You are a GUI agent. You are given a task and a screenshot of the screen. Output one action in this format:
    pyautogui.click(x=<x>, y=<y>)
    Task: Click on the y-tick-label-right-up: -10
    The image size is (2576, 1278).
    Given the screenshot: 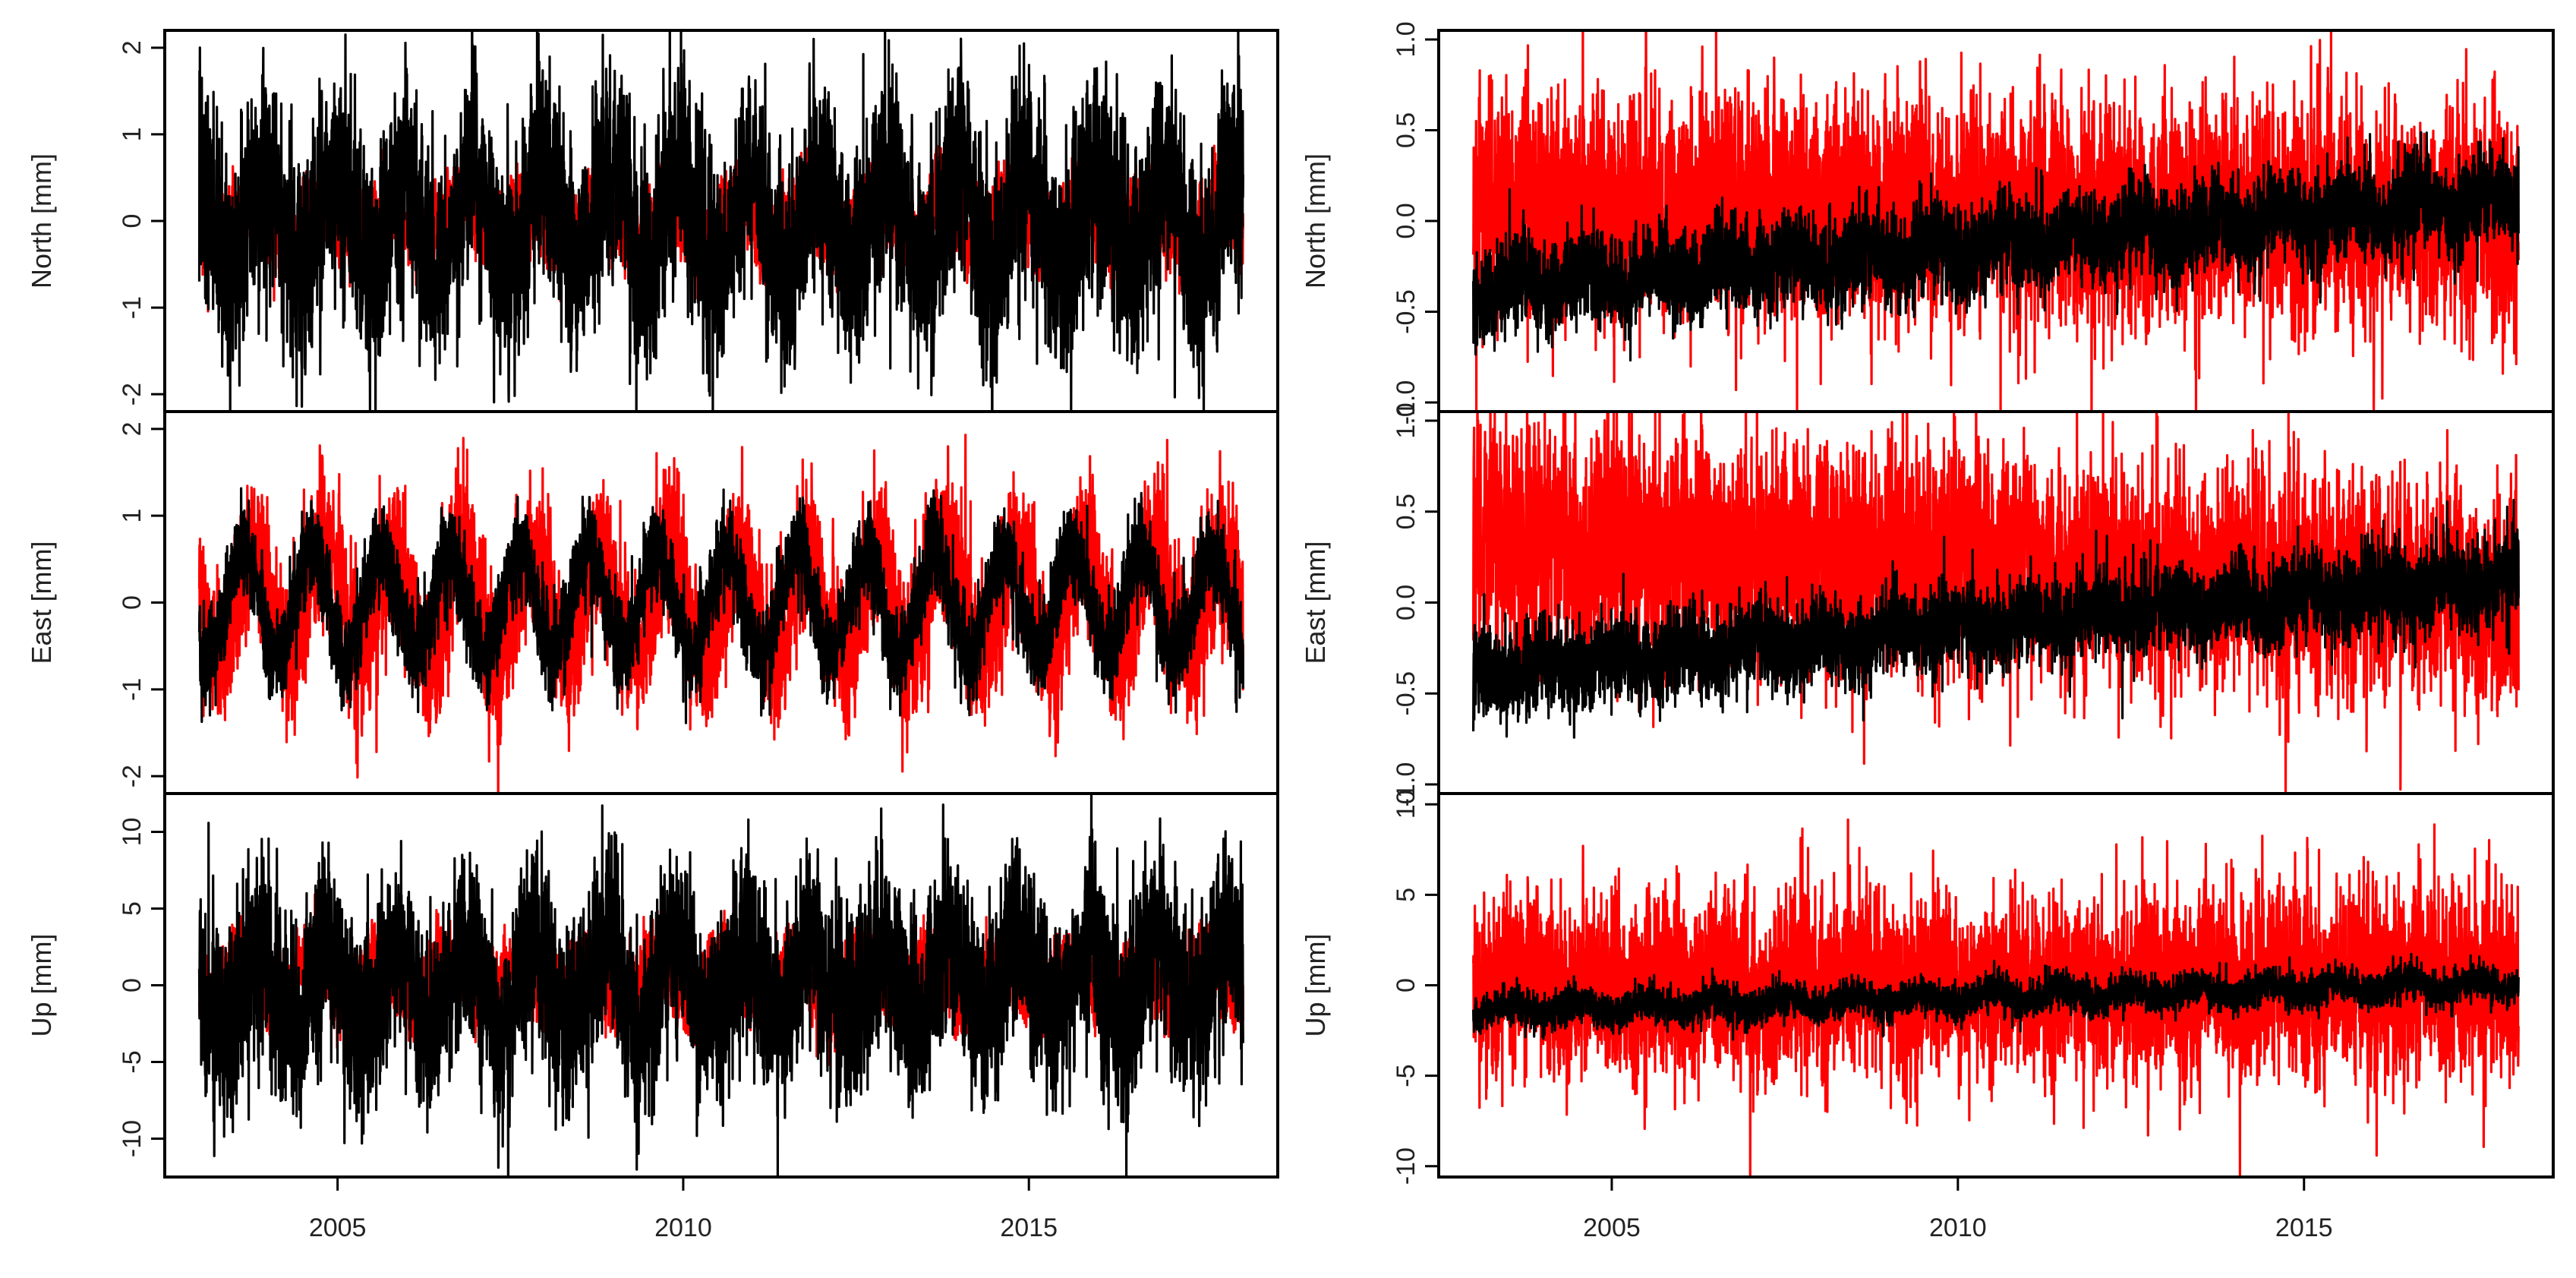 What is the action you would take?
    pyautogui.click(x=1406, y=1166)
    